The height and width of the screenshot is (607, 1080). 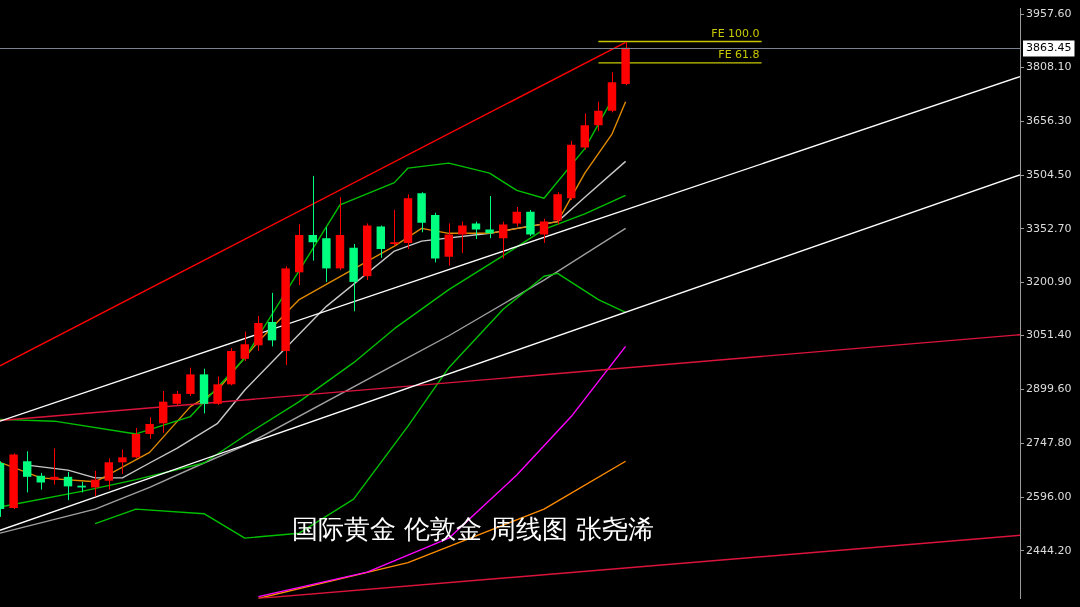 What do you see at coordinates (1049, 389) in the screenshot?
I see `y-tick-label: 2899.60` at bounding box center [1049, 389].